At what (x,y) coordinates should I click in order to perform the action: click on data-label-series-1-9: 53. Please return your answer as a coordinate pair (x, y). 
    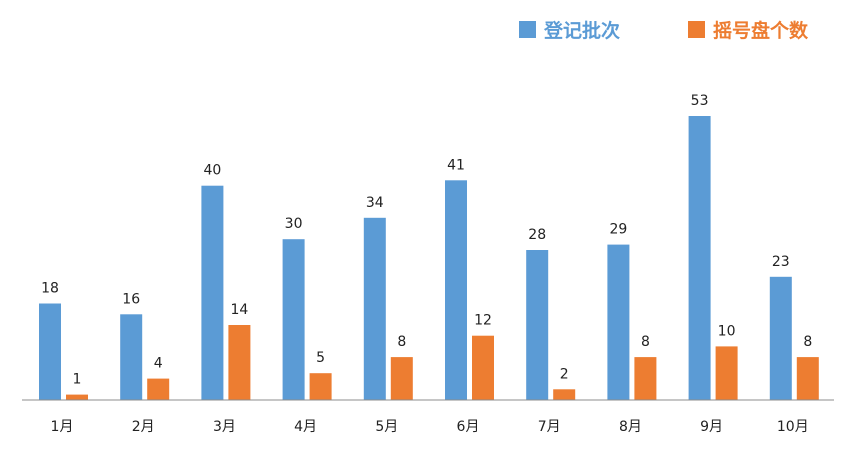
    Looking at the image, I should click on (700, 101).